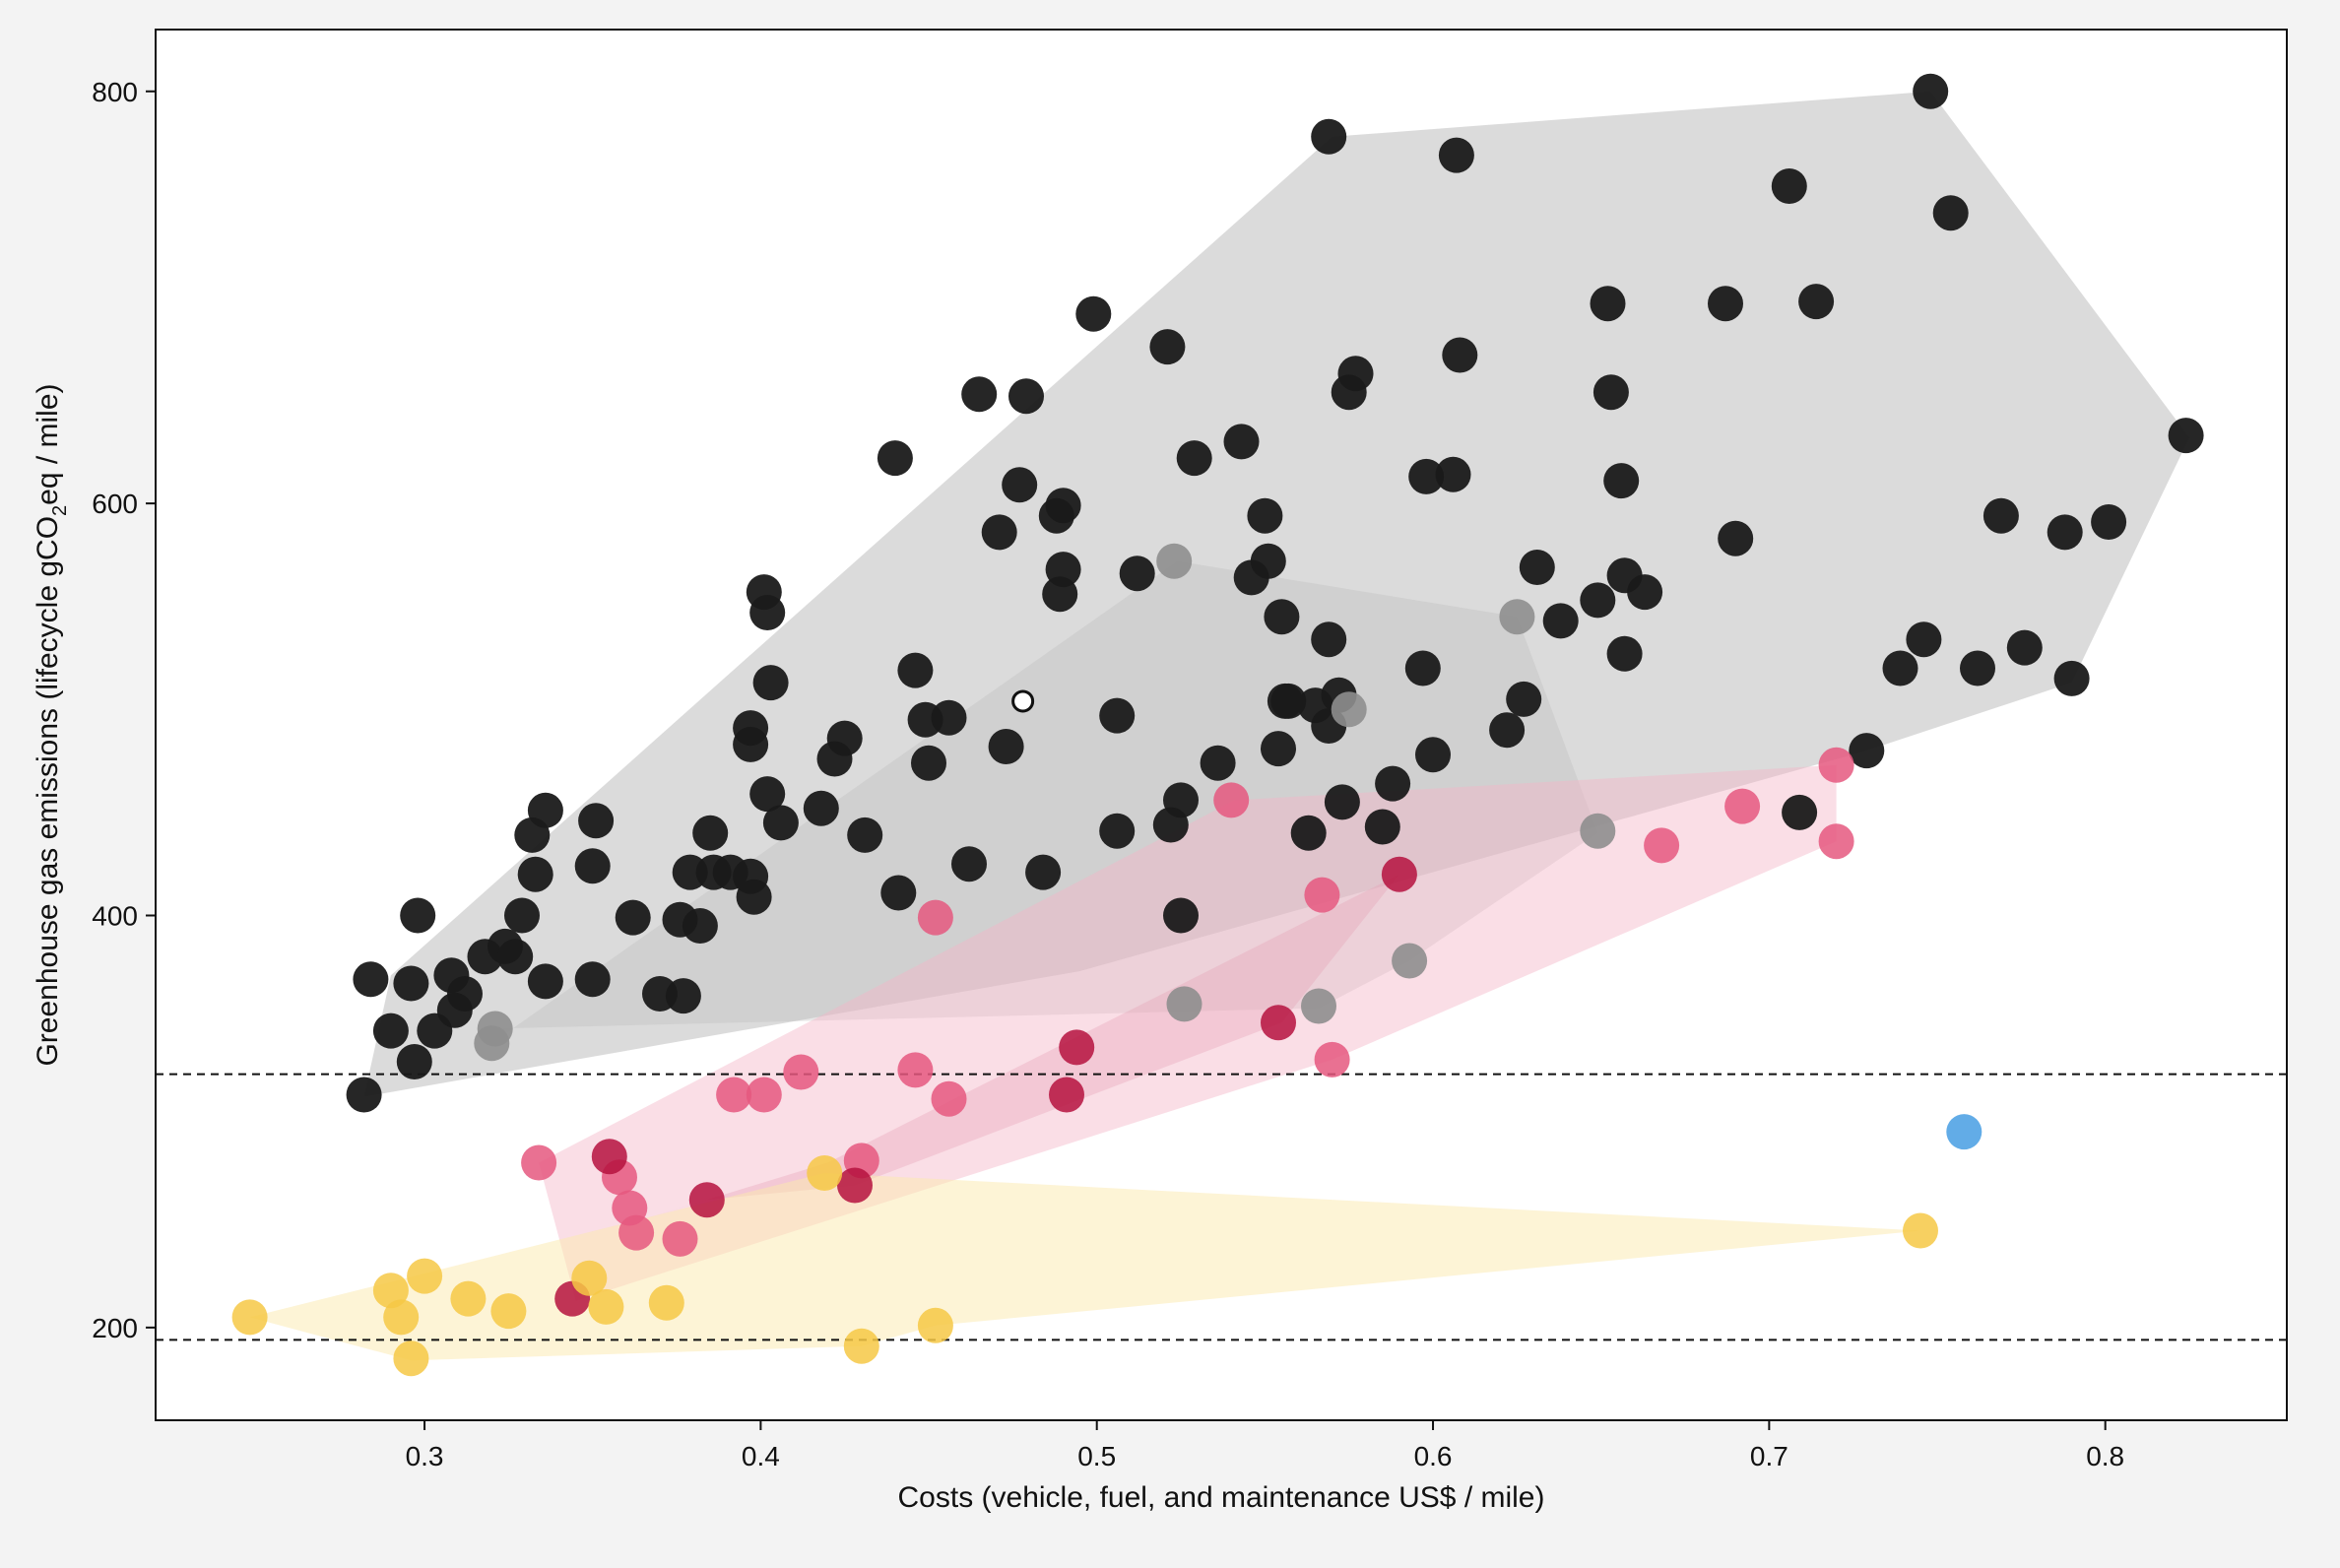  What do you see at coordinates (115, 504) in the screenshot?
I see `y-tick-label: 600` at bounding box center [115, 504].